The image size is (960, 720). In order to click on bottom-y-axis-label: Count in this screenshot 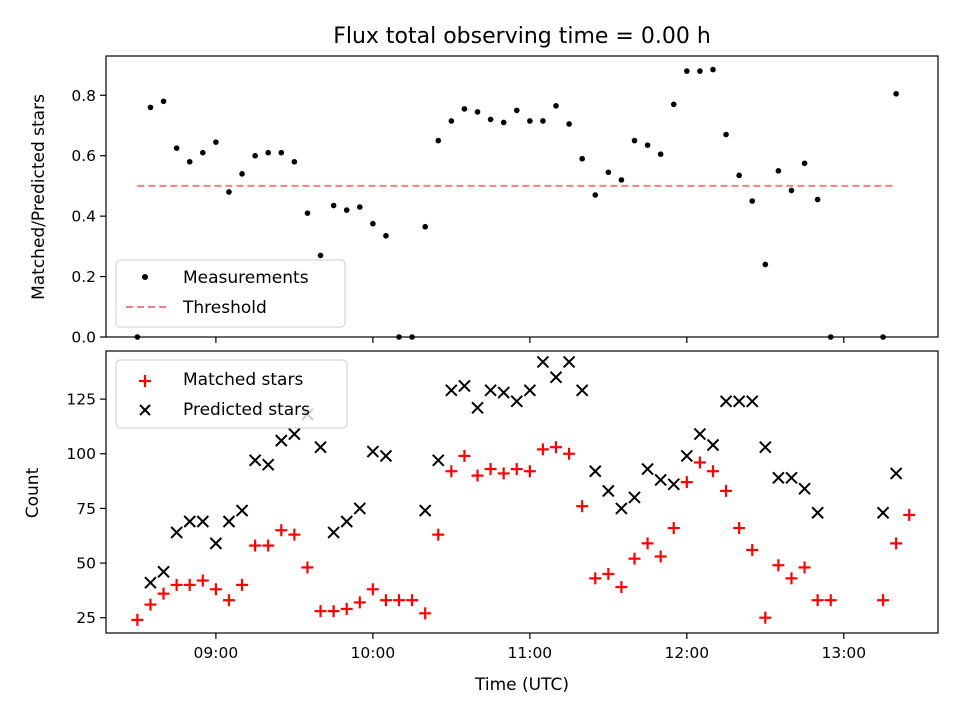, I will do `click(33, 492)`.